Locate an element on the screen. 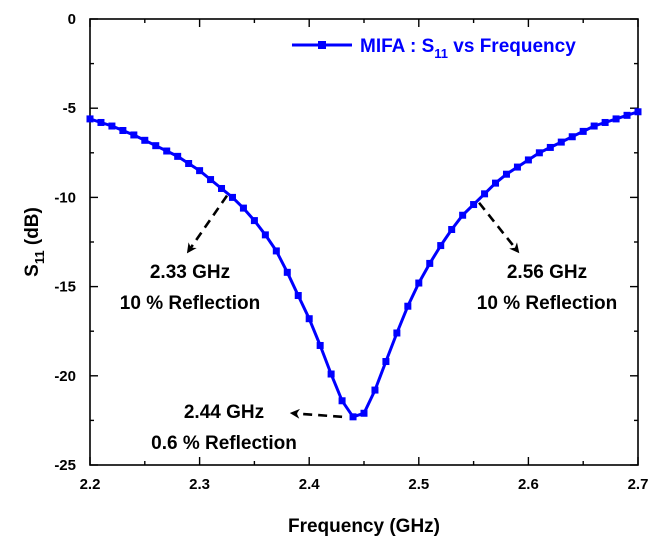  legend: MIFA : S11 vs Frequency is located at coordinates (434, 48).